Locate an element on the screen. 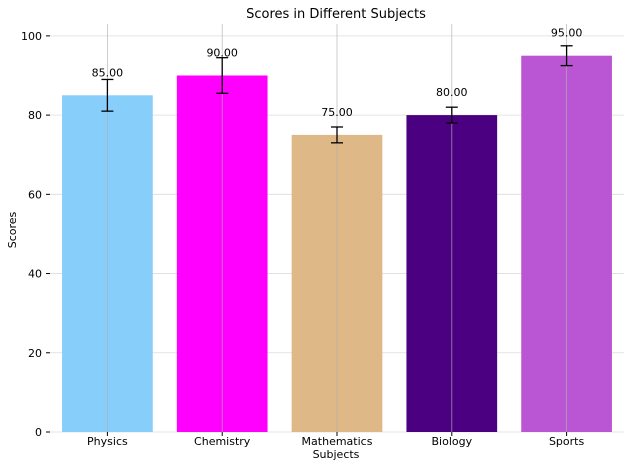 This screenshot has width=630, height=468. y-tick-label: 60 is located at coordinates (35, 194).